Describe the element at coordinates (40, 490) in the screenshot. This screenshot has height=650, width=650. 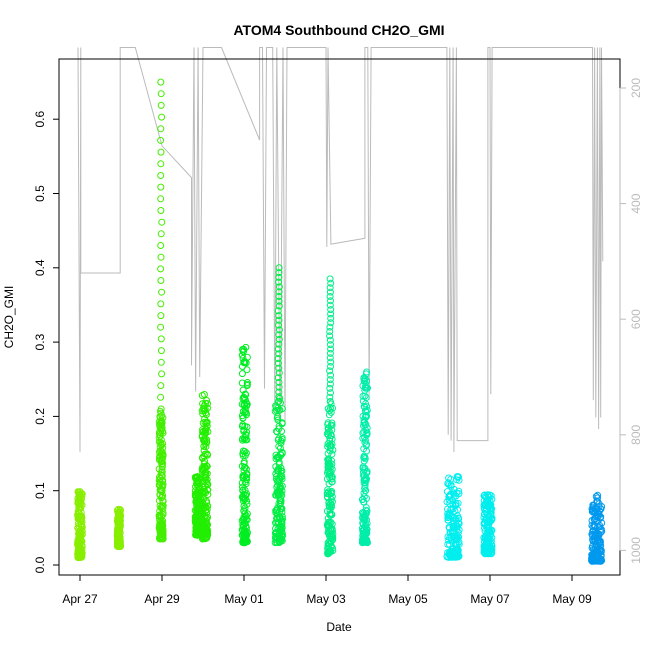
I see `y-tick-label: 0.1` at that location.